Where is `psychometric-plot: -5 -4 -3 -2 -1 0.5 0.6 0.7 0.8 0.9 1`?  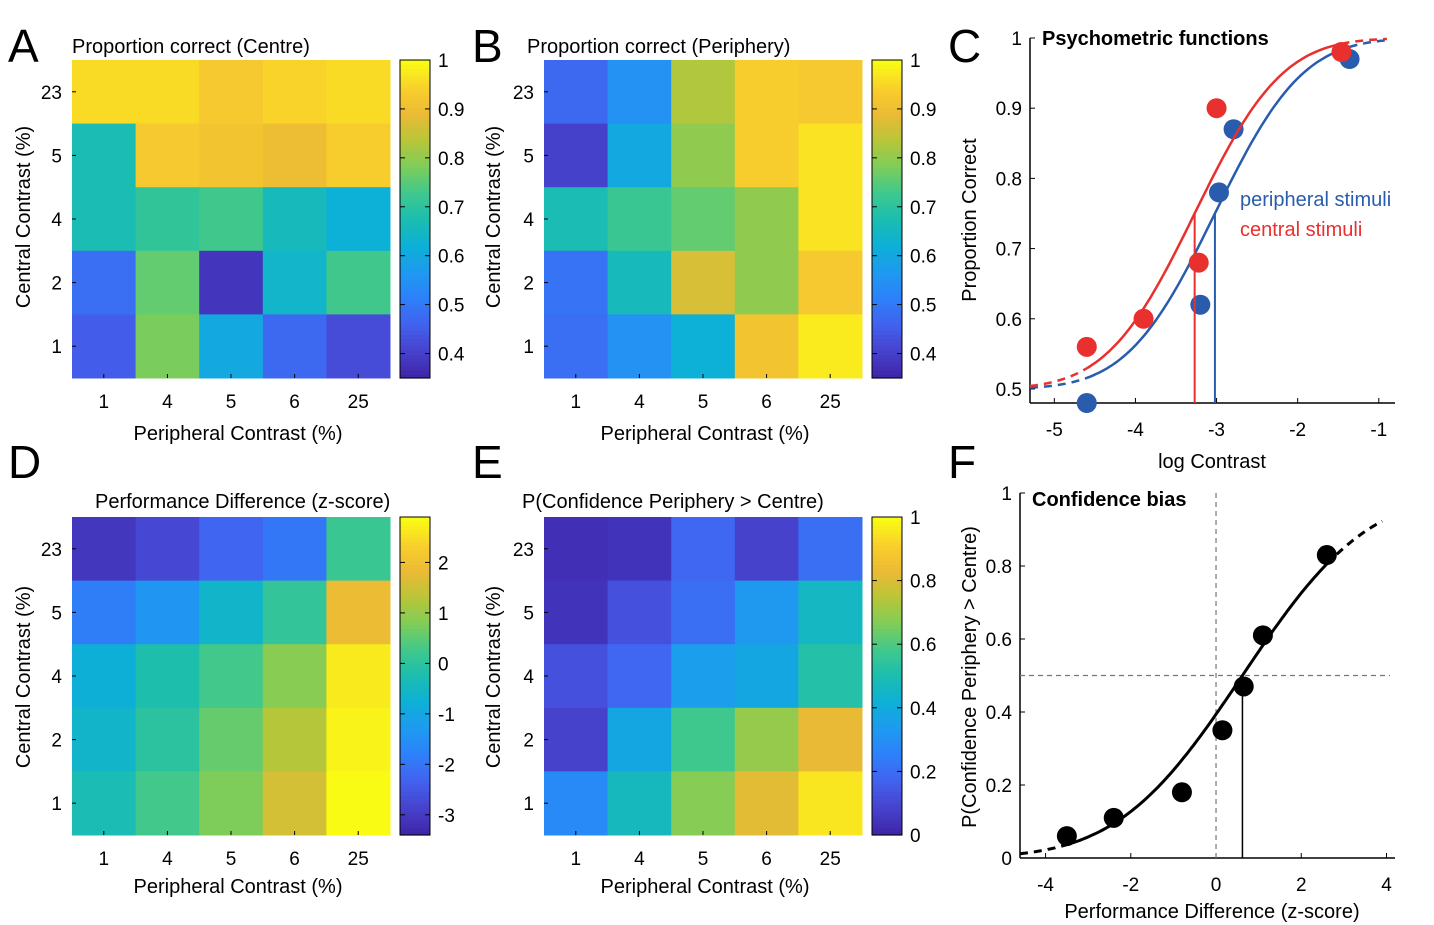 psychometric-plot: -5 -4 -3 -2 -1 0.5 0.6 0.7 0.8 0.9 1 is located at coordinates (1195, 235).